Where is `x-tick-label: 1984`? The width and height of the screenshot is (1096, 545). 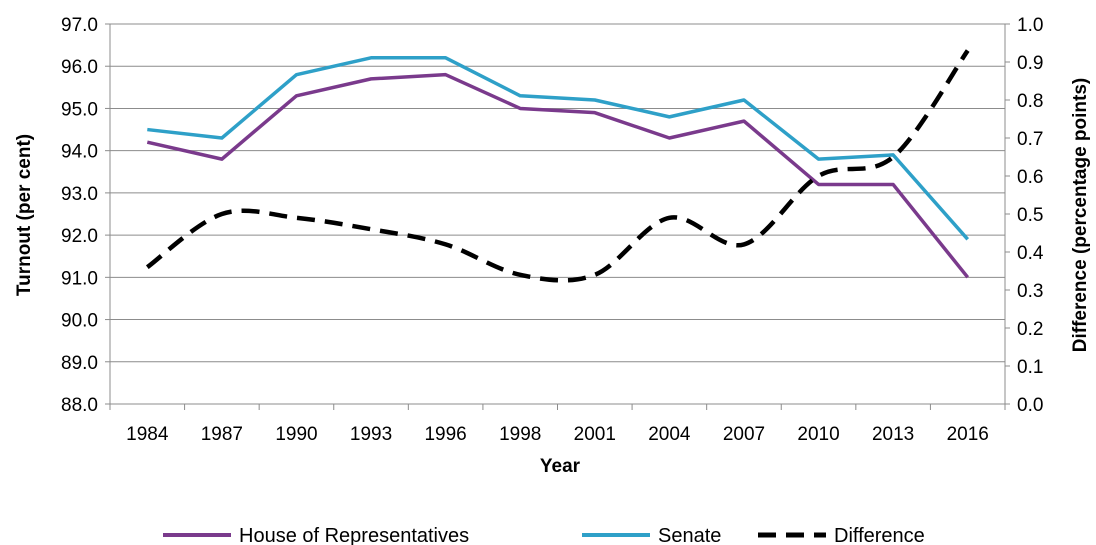
x-tick-label: 1984 is located at coordinates (147, 434).